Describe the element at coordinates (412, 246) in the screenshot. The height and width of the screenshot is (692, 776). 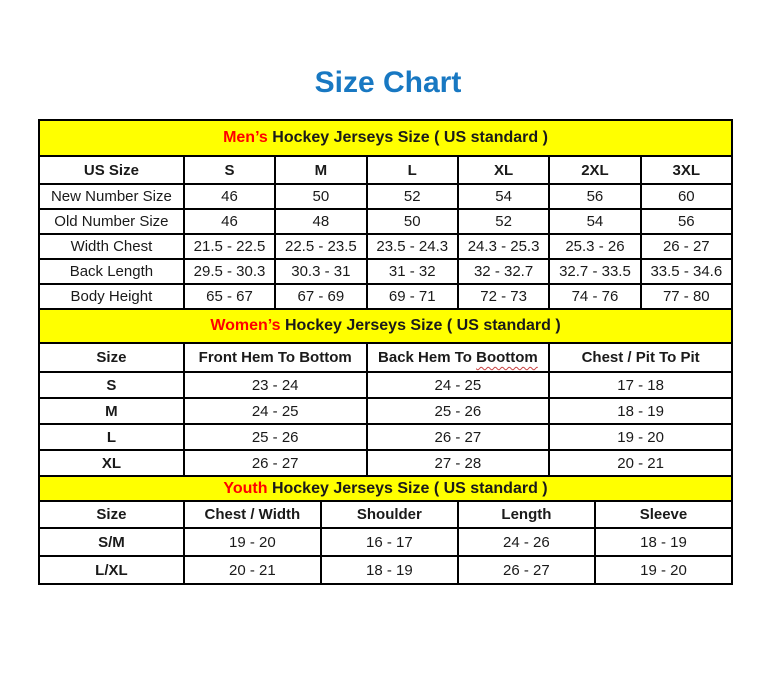
I see `table-cell: 23.5 - 24.3` at that location.